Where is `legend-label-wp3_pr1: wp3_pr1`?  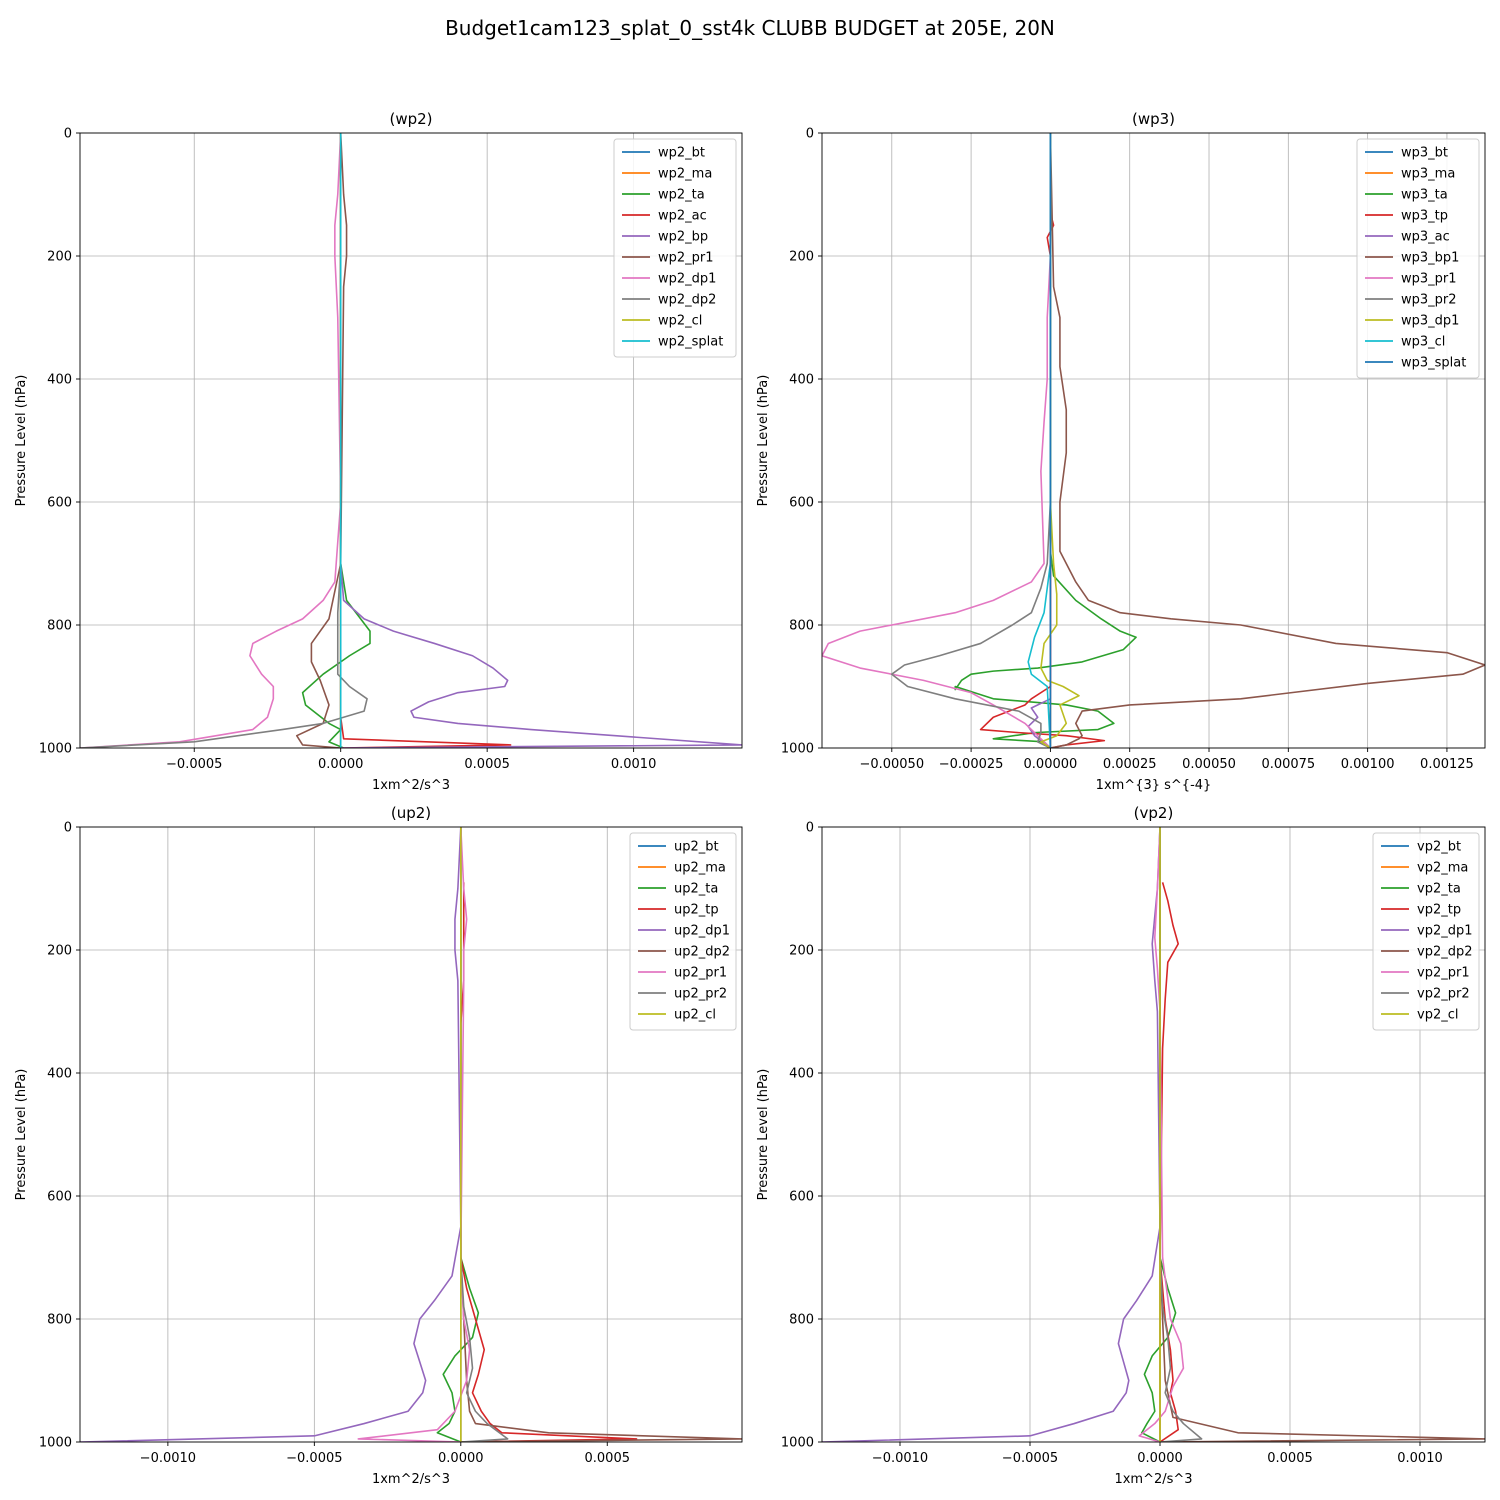
legend-label-wp3_pr1: wp3_pr1 is located at coordinates (1429, 279).